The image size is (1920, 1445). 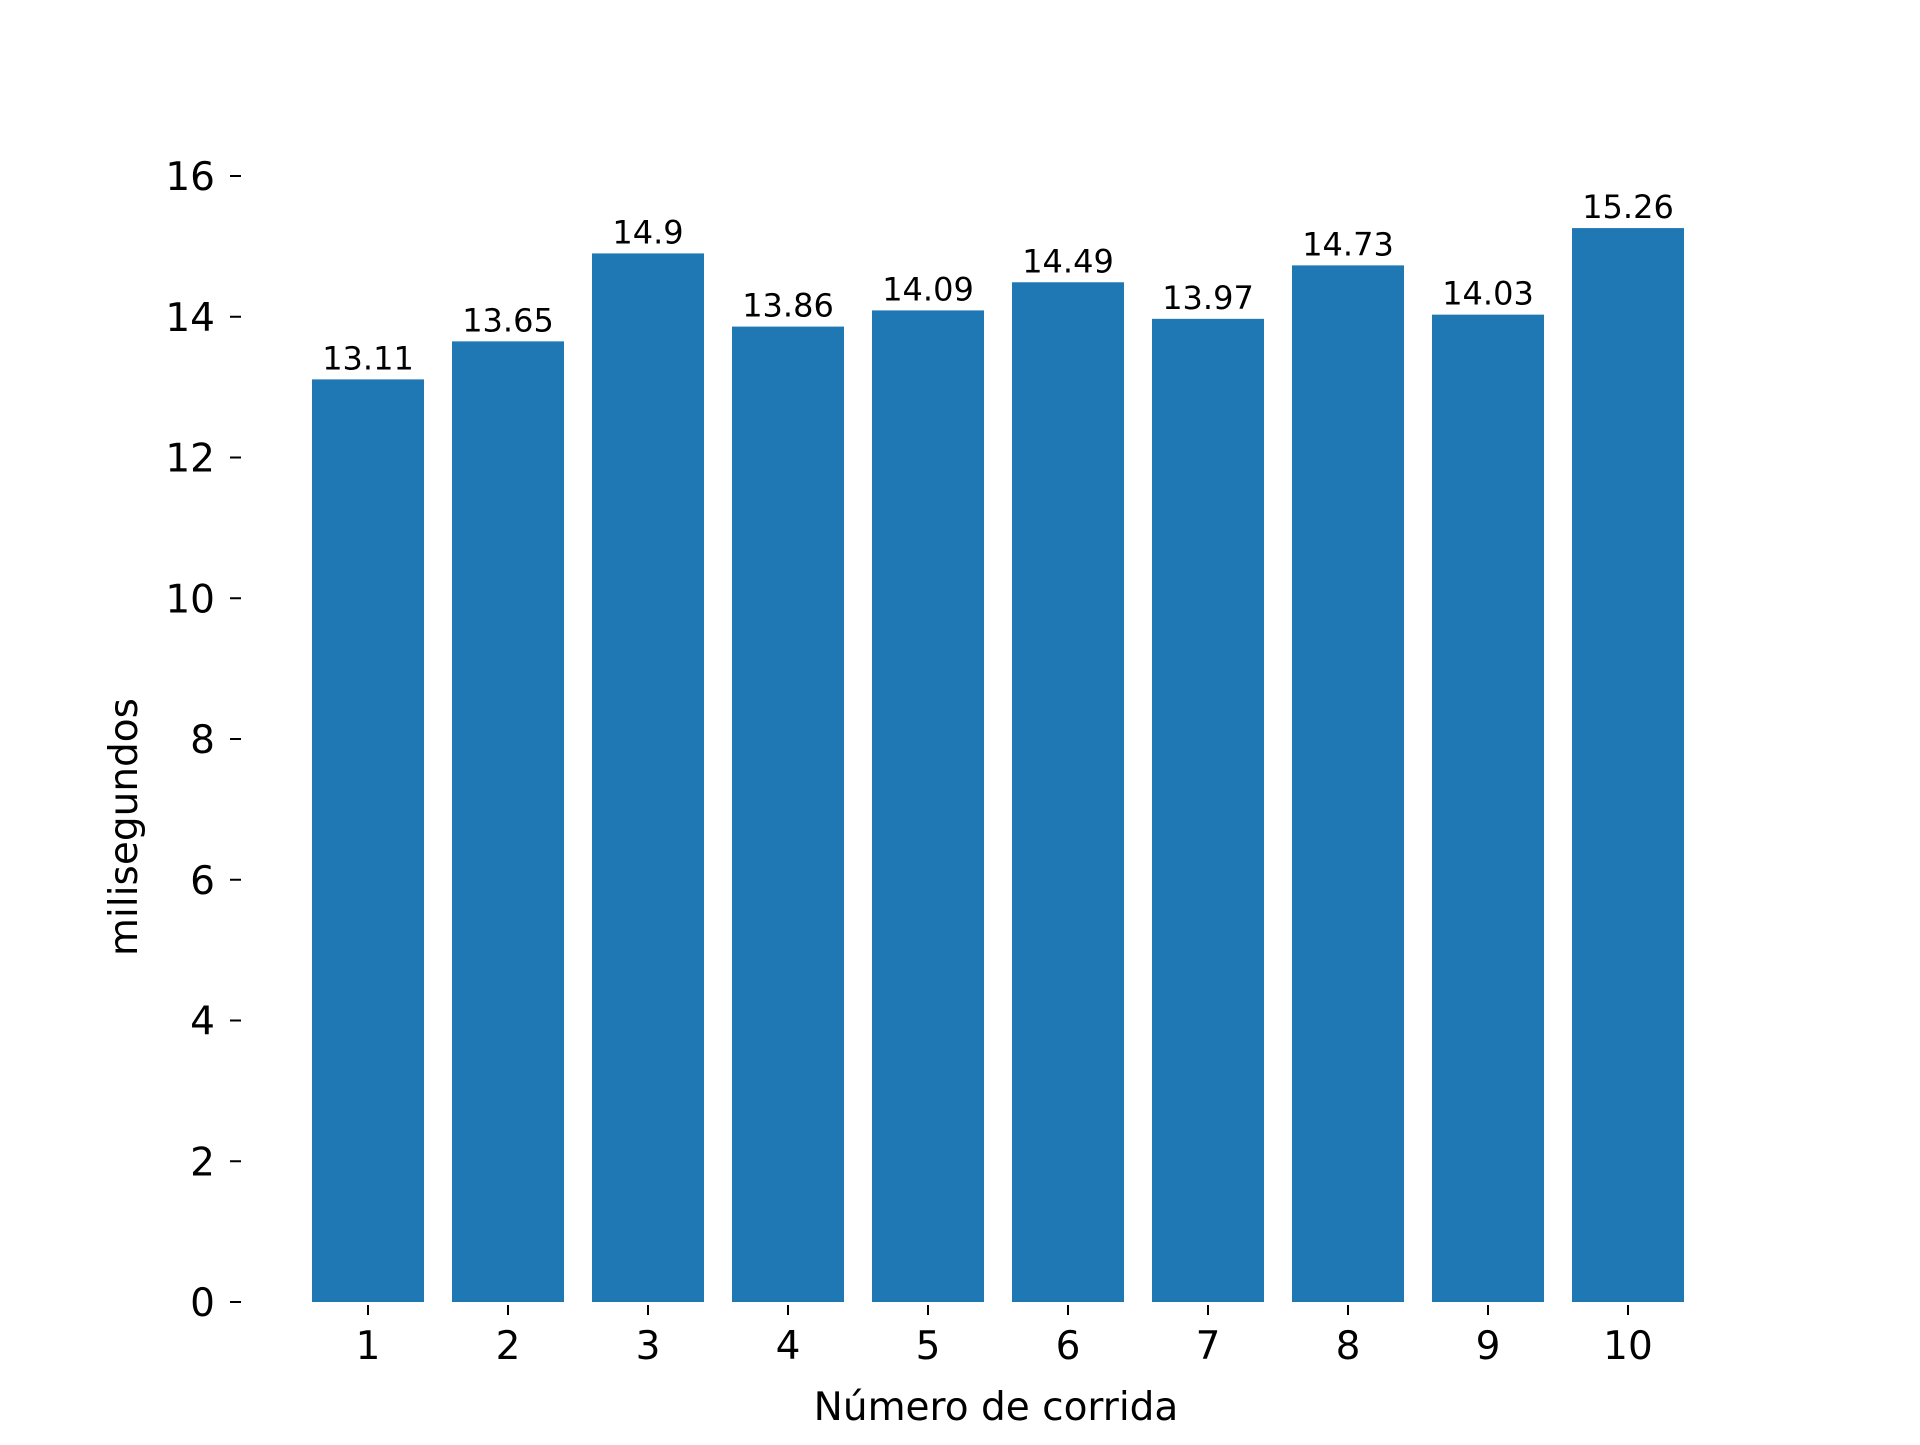 I want to click on x-tick-label-6: 6, so click(x=1068, y=1346).